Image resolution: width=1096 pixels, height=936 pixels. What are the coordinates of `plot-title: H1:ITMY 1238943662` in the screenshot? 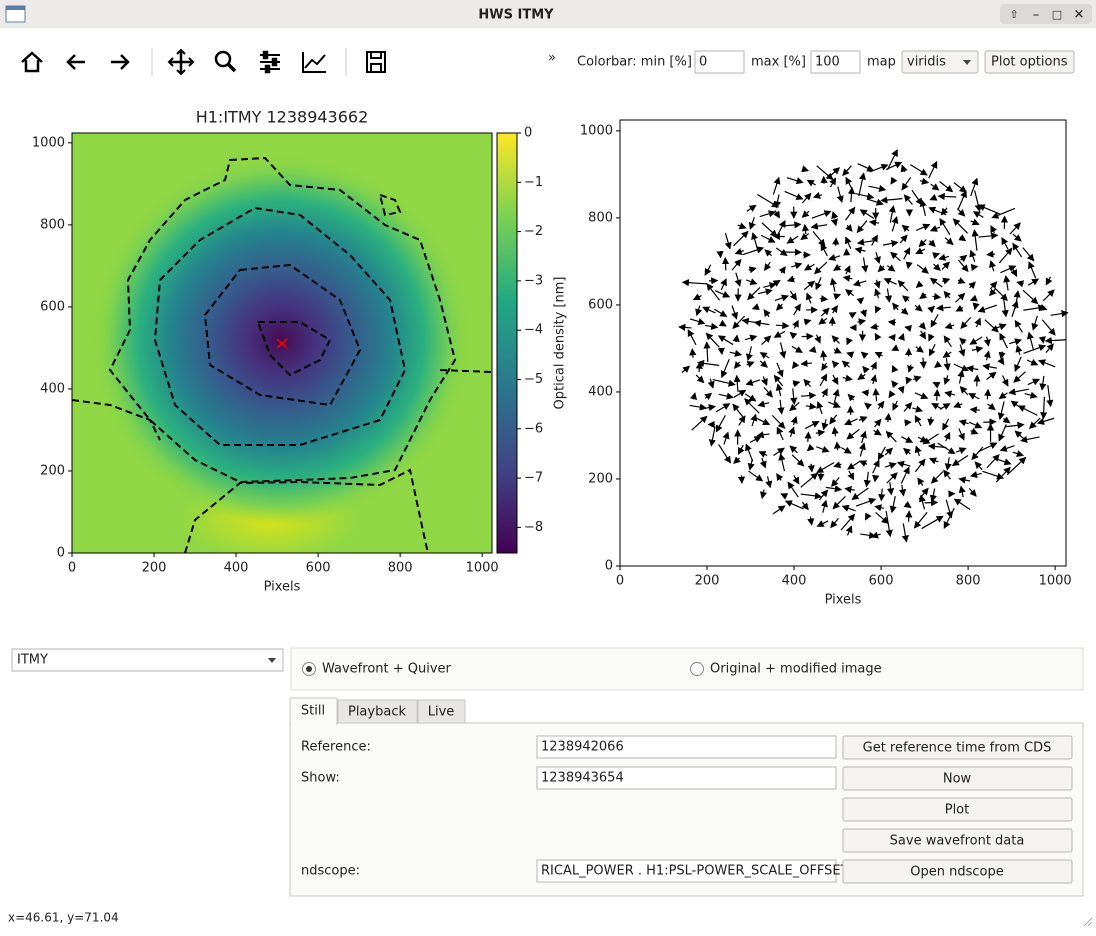 It's located at (282, 117).